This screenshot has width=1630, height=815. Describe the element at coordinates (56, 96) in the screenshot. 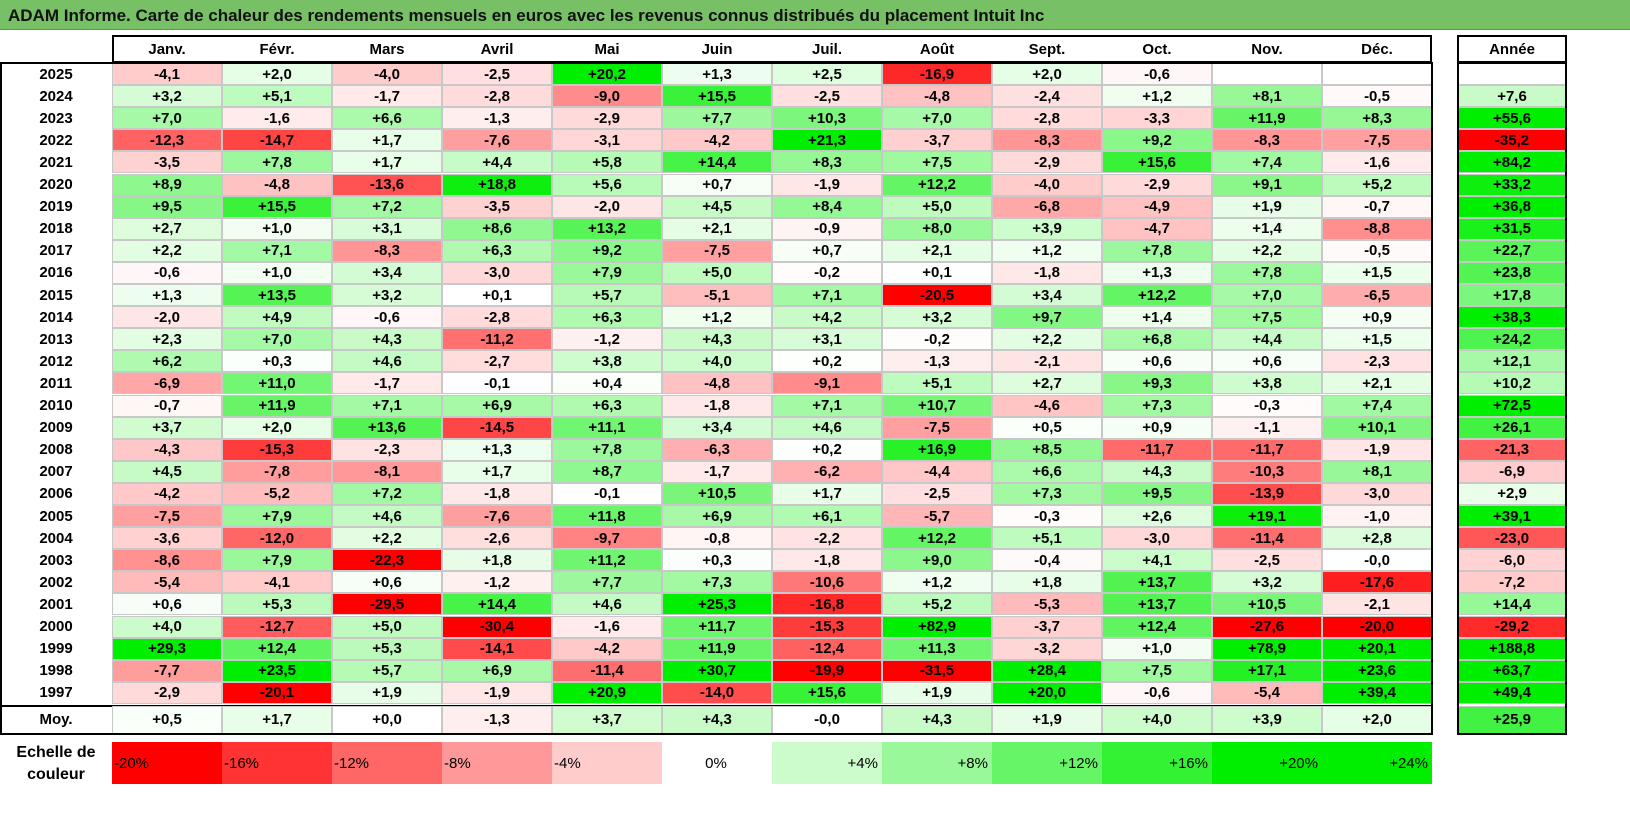

I see `year-label: 2024` at that location.